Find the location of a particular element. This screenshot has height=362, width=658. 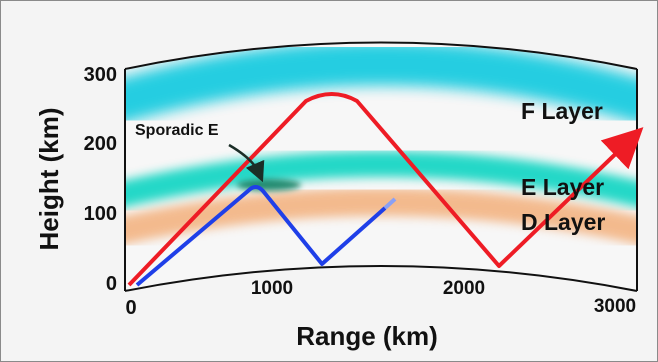

d-layer-band is located at coordinates (381, 217).